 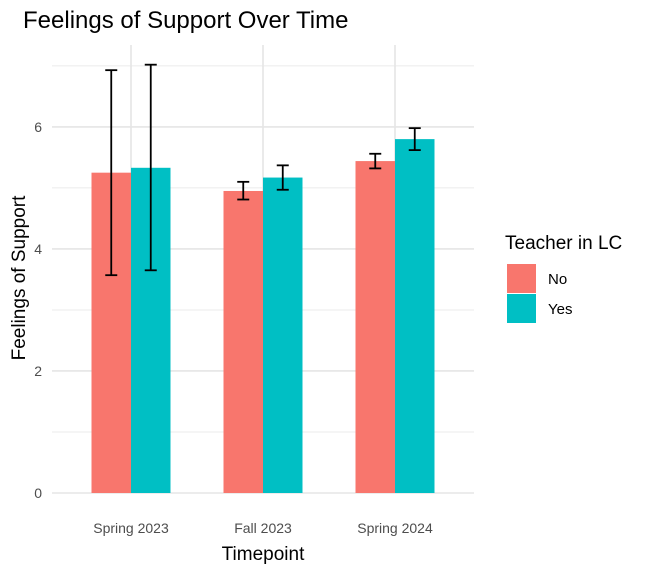 I want to click on y-tick-label: 4, so click(x=38, y=249).